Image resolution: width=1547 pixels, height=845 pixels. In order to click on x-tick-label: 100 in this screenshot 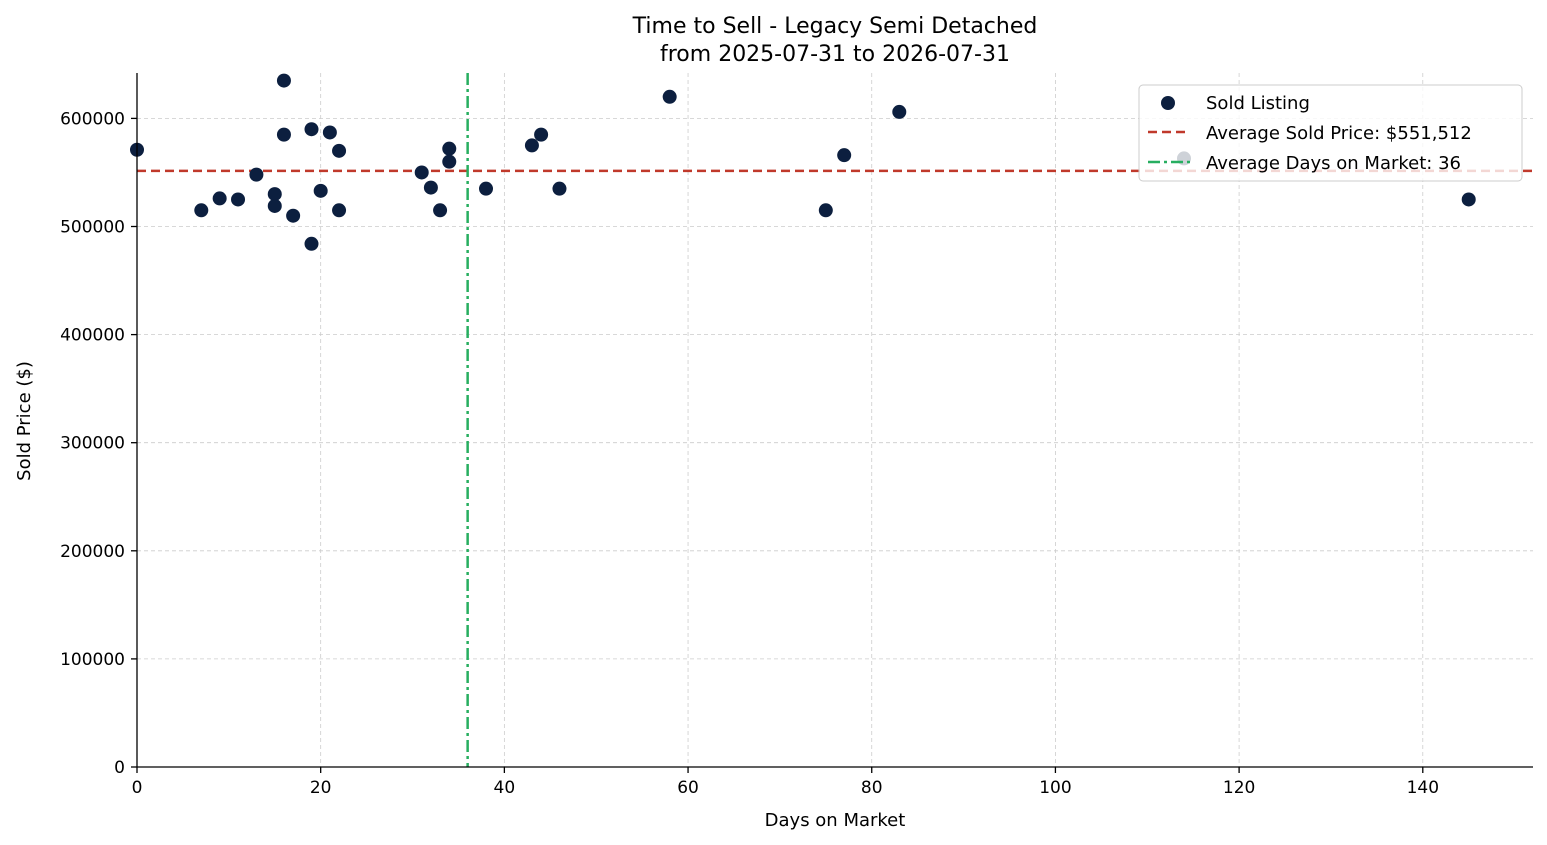, I will do `click(1055, 788)`.